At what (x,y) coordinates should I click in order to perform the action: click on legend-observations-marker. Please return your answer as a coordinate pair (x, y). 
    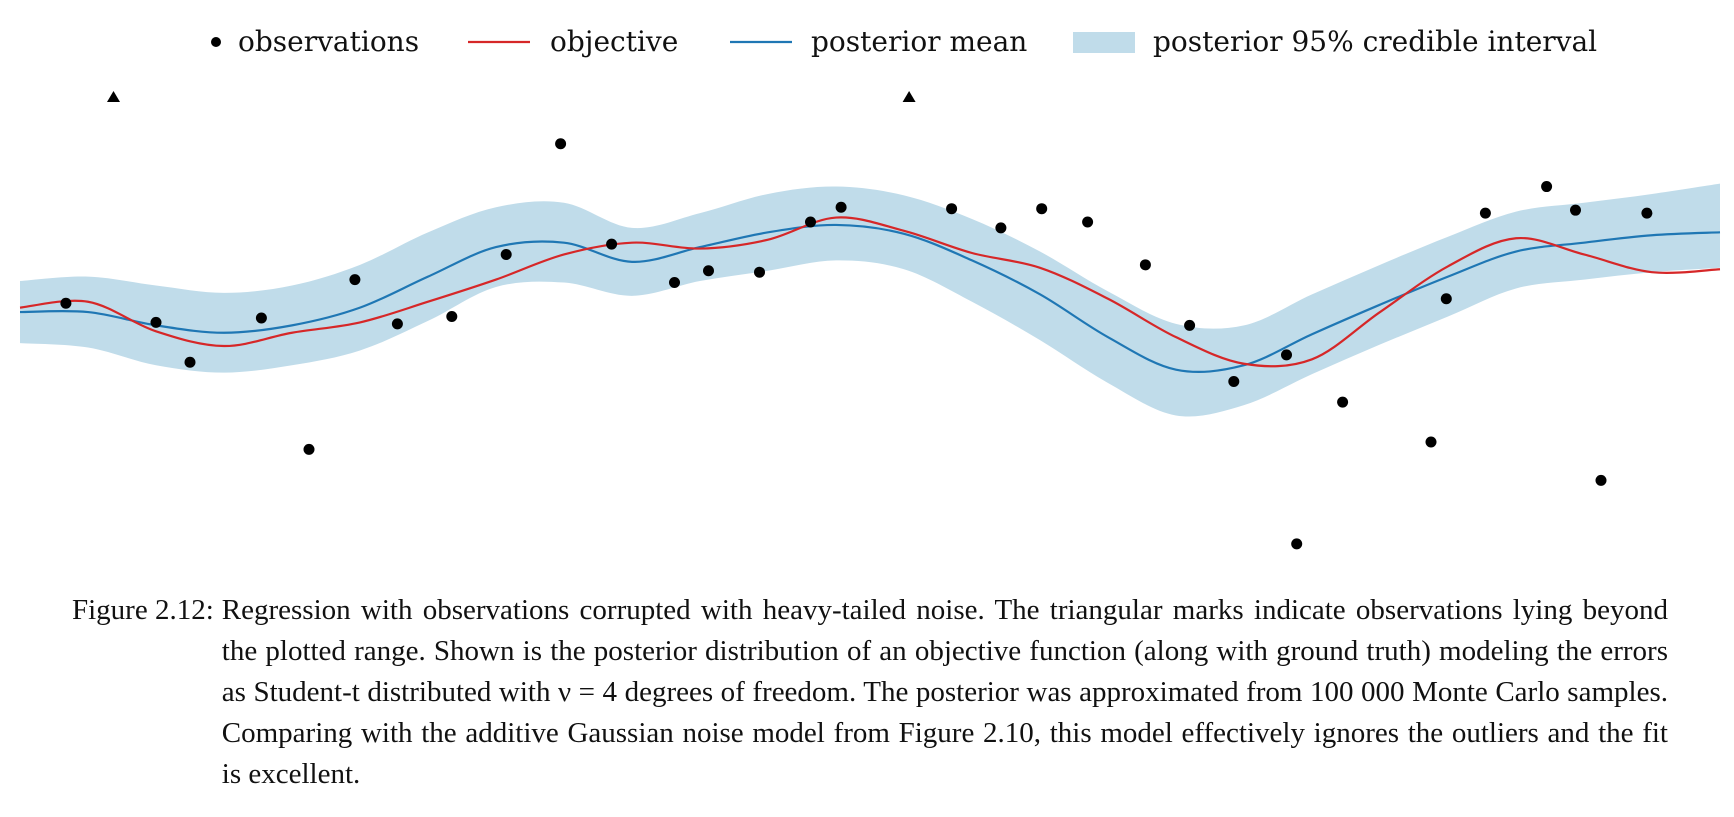
    Looking at the image, I should click on (216, 42).